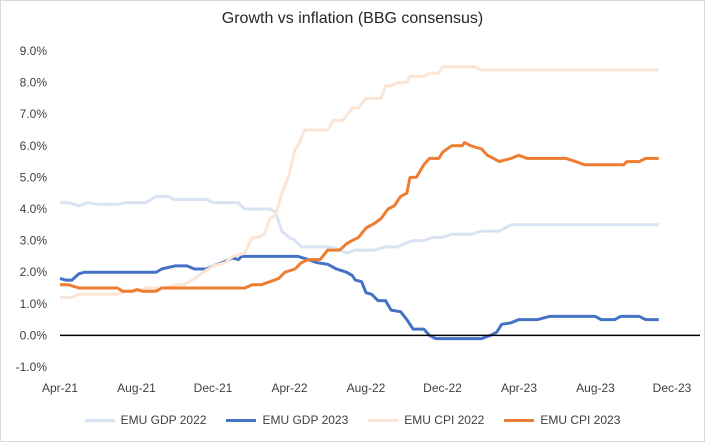 This screenshot has height=442, width=705. What do you see at coordinates (32, 367) in the screenshot?
I see `y-tick-label: -1.0%` at bounding box center [32, 367].